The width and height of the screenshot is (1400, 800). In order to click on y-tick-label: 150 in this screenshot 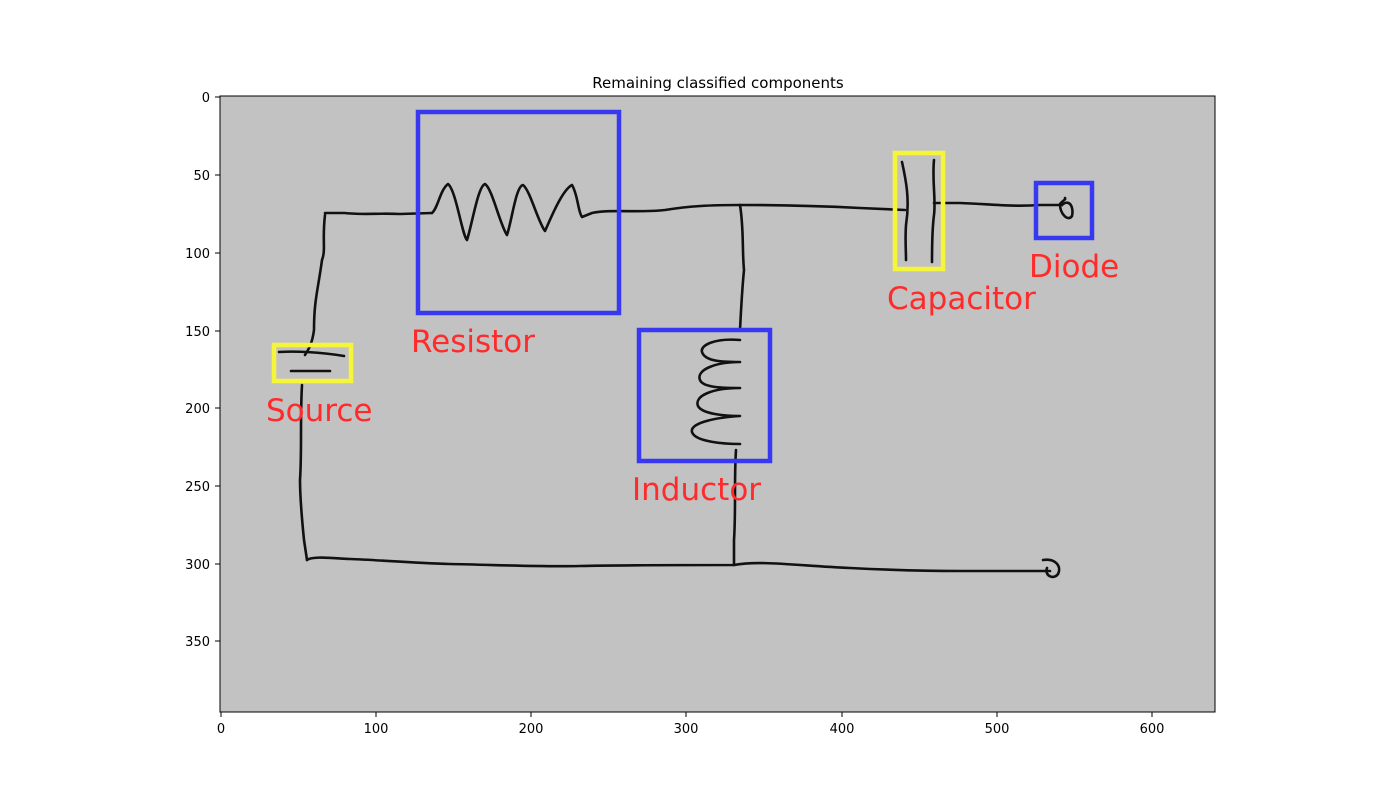, I will do `click(197, 332)`.